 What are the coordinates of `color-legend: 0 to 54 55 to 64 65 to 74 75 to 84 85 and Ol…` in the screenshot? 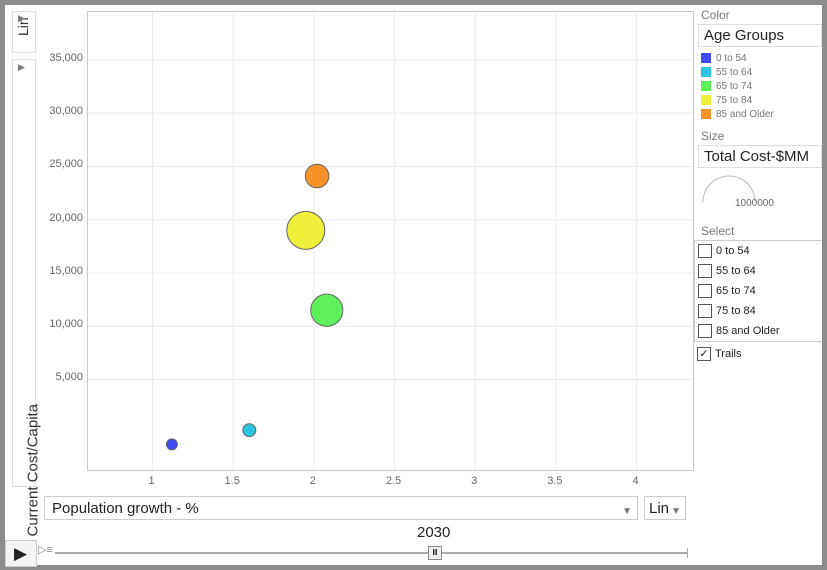 It's located at (758, 84).